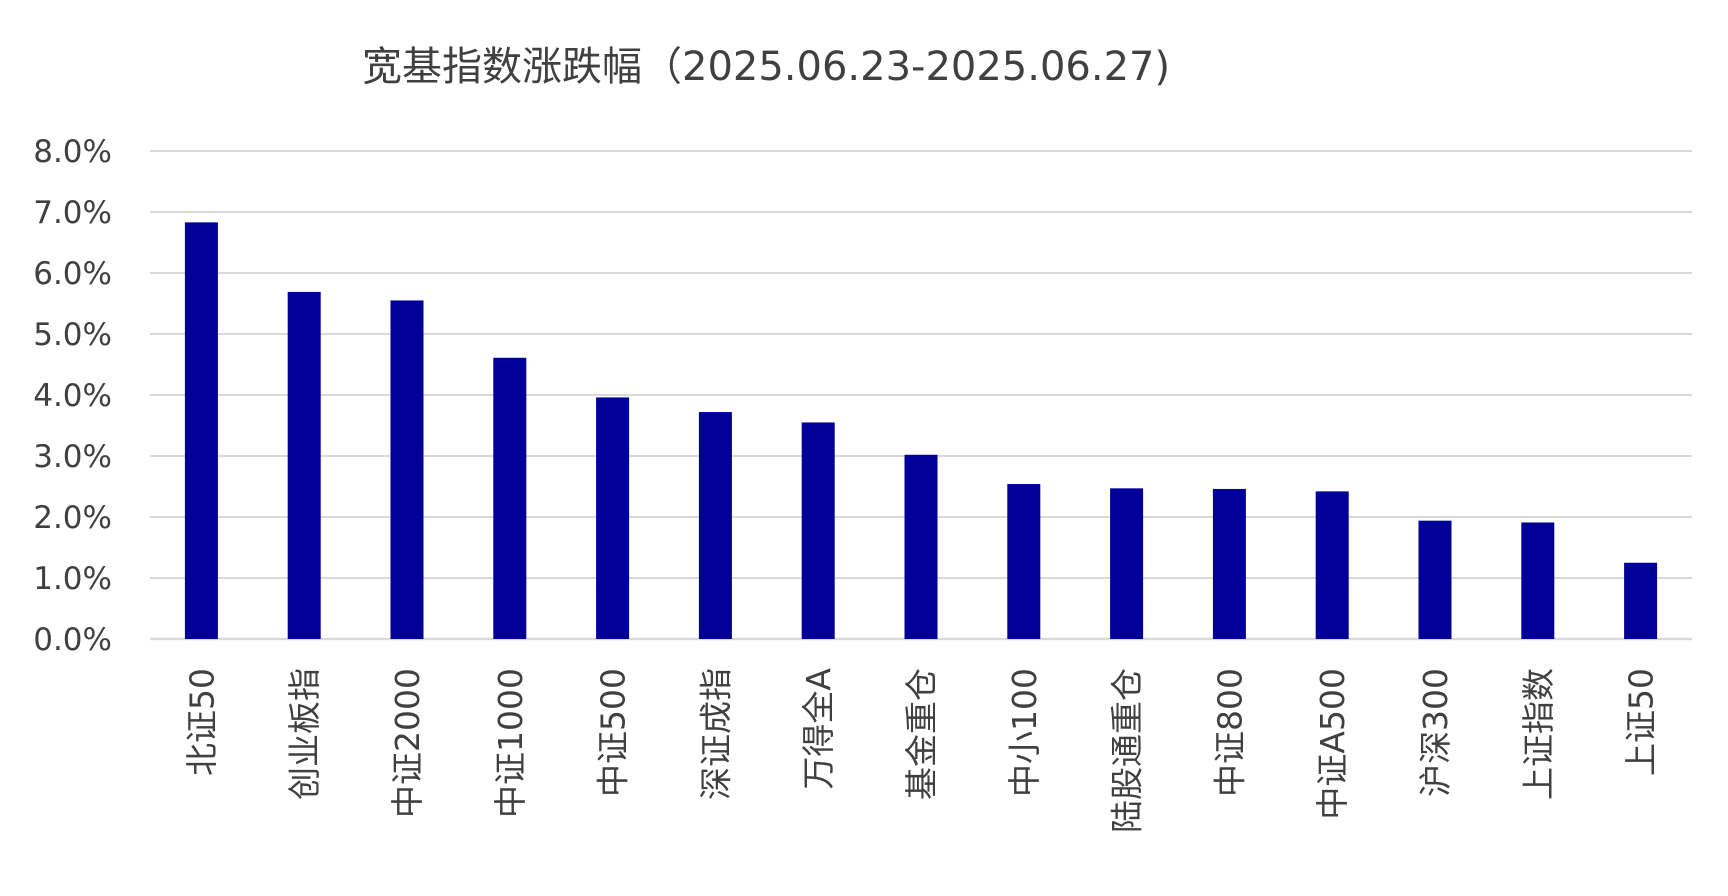  I want to click on y-axis-tick-labels: 0.0% 1.0% 2.0% 3.0% 4.0% 5.0% 6.0% 7.0% 8.0%, so click(72, 396).